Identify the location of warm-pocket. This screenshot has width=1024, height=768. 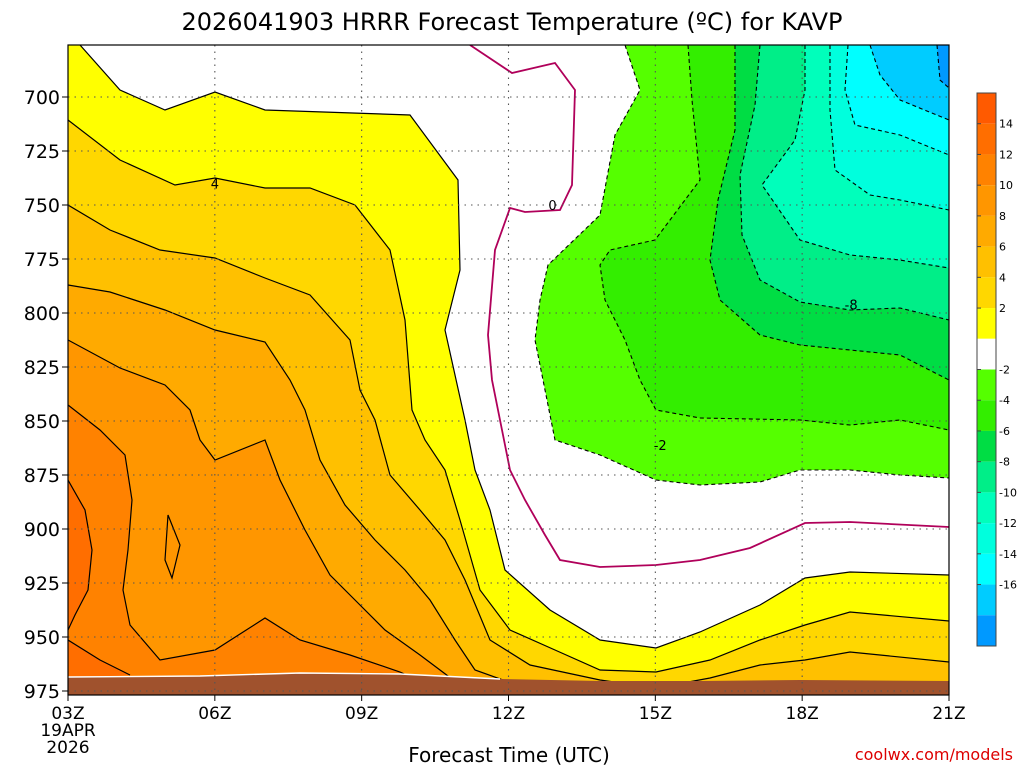
(172, 546).